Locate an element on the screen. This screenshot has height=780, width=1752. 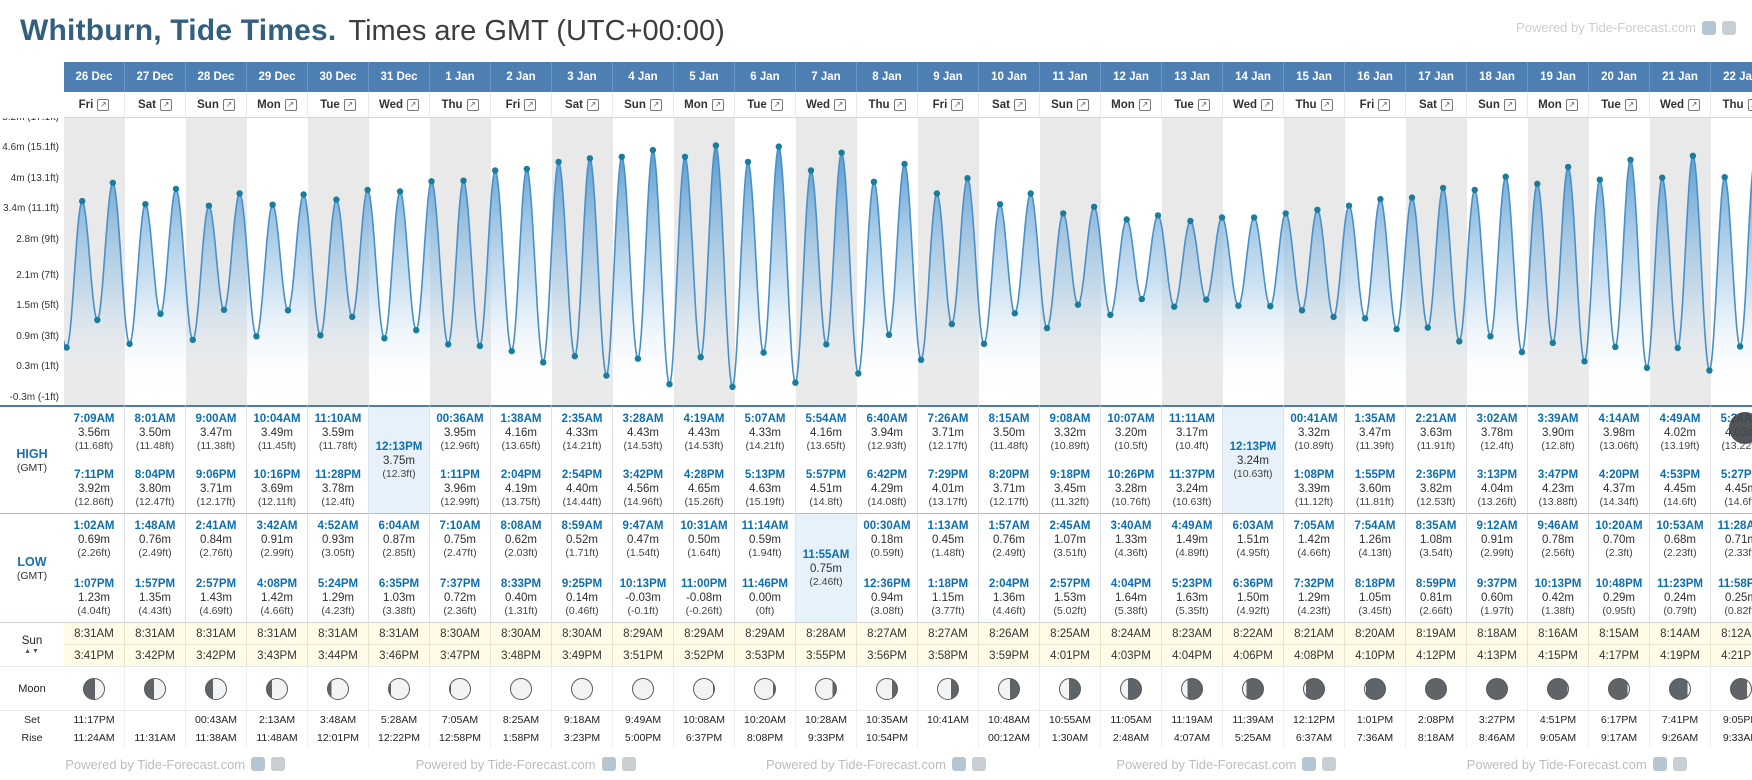
tide-entry: 1:57AM 0.76m (2.49ft) is located at coordinates (1009, 539).